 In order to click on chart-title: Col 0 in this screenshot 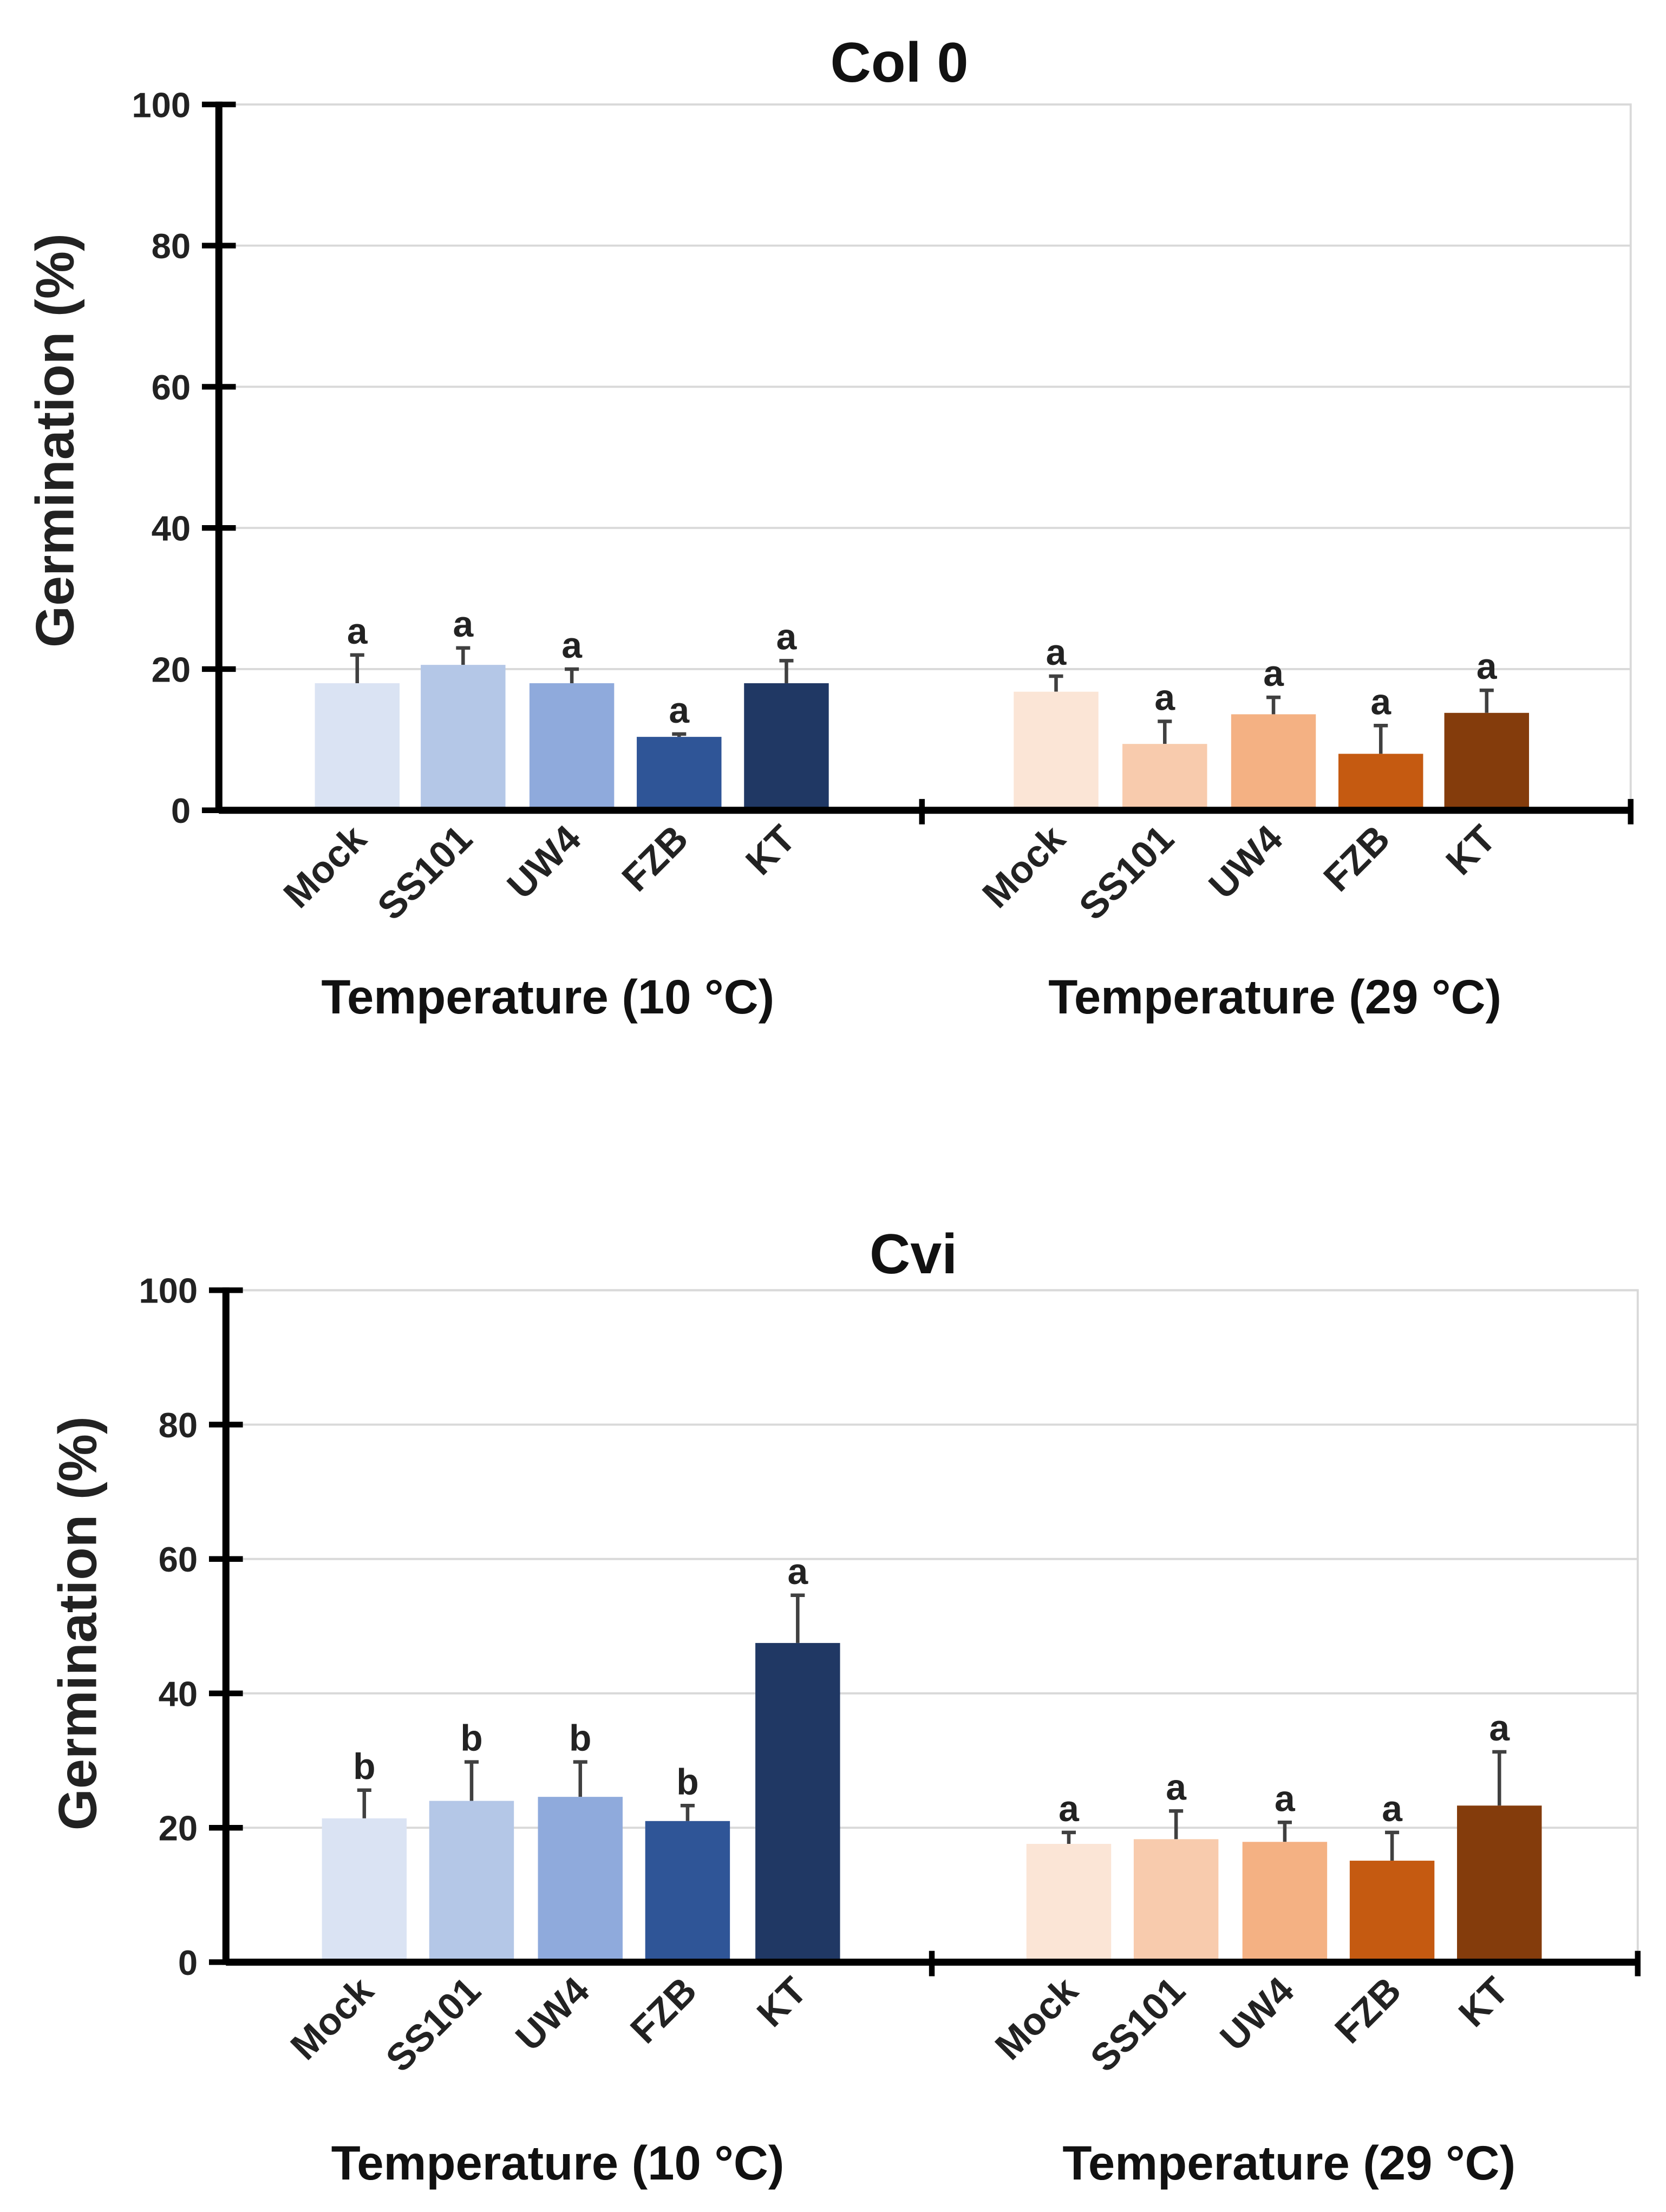, I will do `click(900, 62)`.